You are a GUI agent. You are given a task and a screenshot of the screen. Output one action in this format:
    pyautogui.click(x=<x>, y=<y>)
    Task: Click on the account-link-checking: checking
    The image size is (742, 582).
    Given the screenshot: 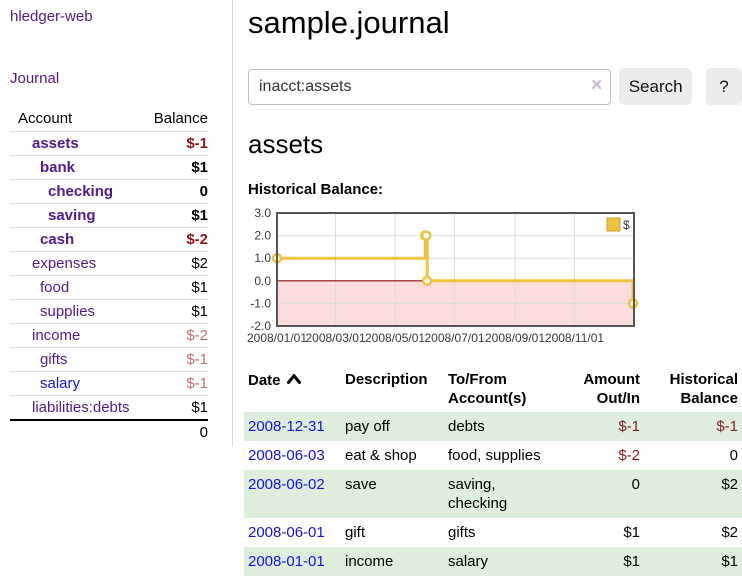 What is the action you would take?
    pyautogui.click(x=81, y=191)
    